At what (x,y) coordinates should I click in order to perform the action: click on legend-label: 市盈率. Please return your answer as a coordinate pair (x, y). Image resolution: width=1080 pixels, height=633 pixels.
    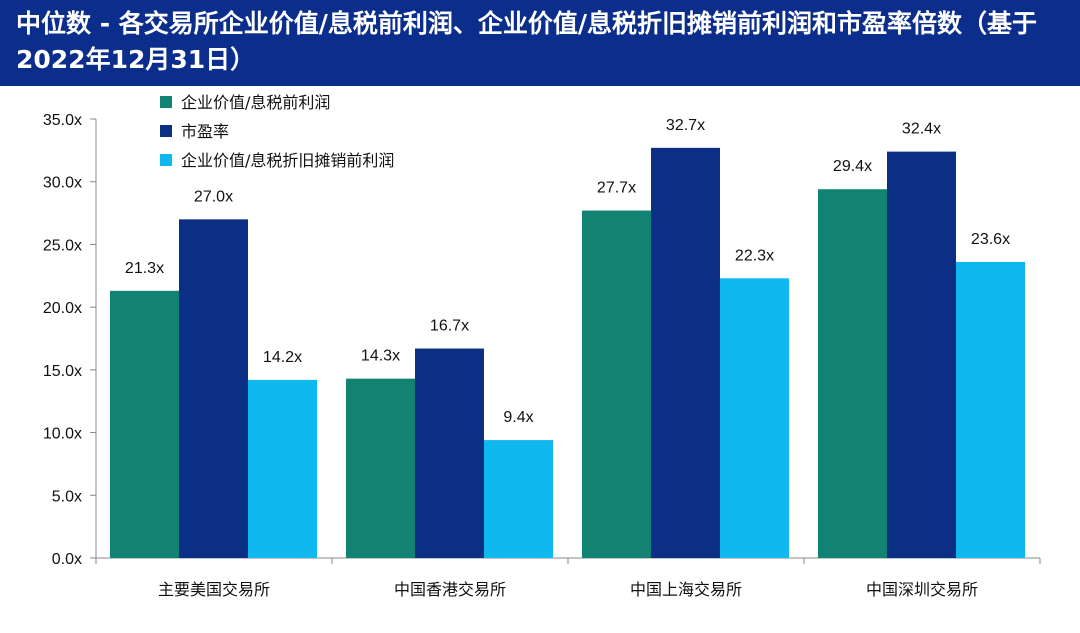
    Looking at the image, I should click on (205, 131).